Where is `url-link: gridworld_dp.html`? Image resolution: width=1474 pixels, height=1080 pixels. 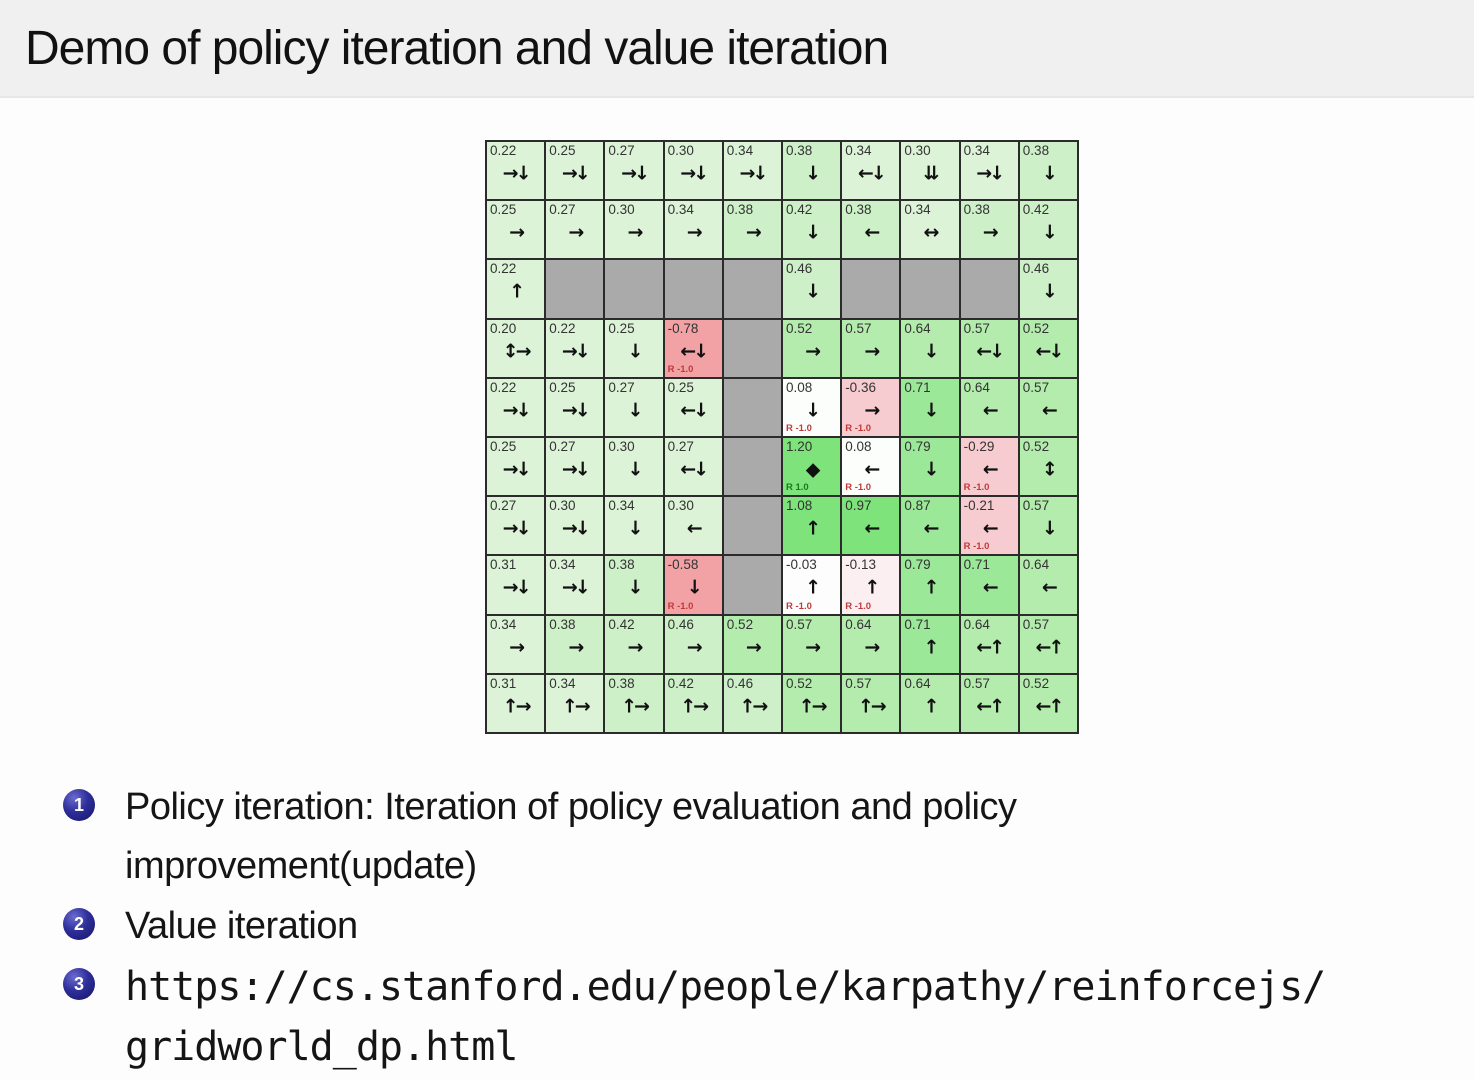
url-link: gridworld_dp.html is located at coordinates (321, 1047).